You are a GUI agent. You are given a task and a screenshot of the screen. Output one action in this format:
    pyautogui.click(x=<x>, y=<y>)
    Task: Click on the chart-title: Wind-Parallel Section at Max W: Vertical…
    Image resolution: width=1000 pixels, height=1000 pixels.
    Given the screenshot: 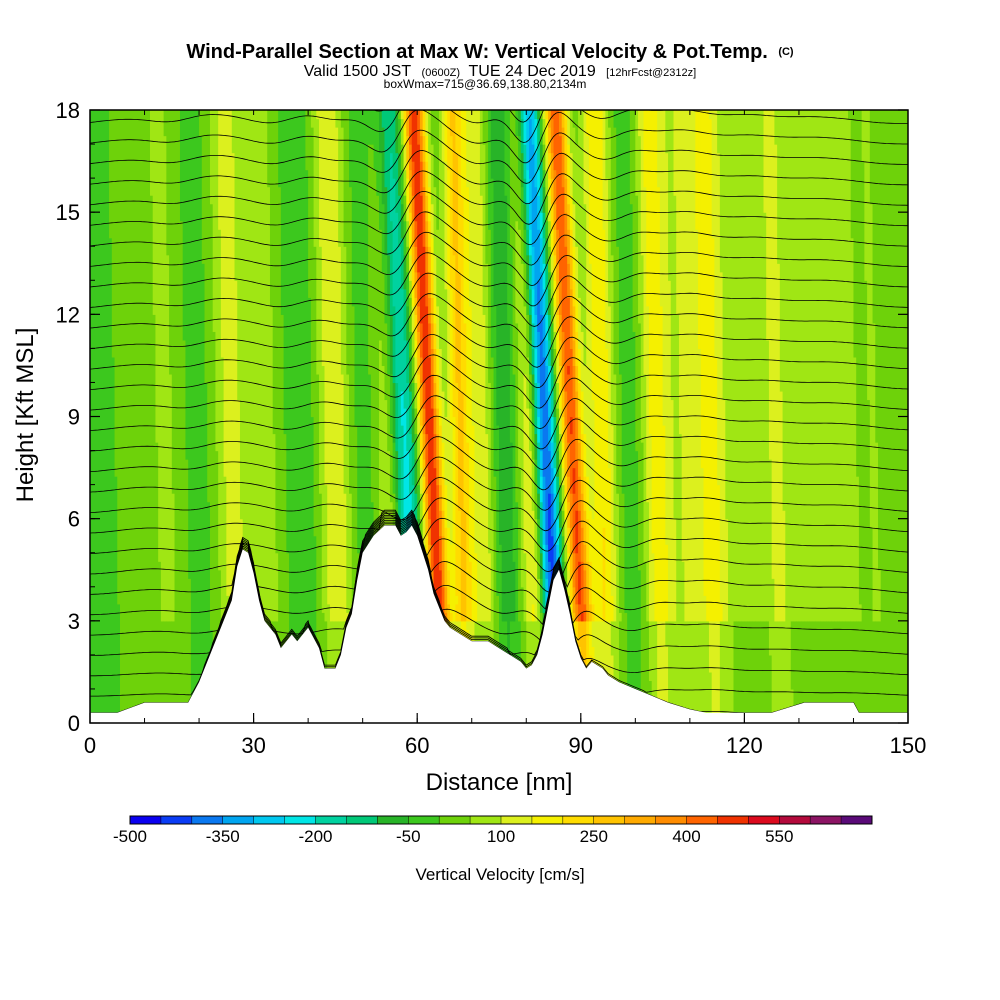 What is the action you would take?
    pyautogui.click(x=490, y=52)
    